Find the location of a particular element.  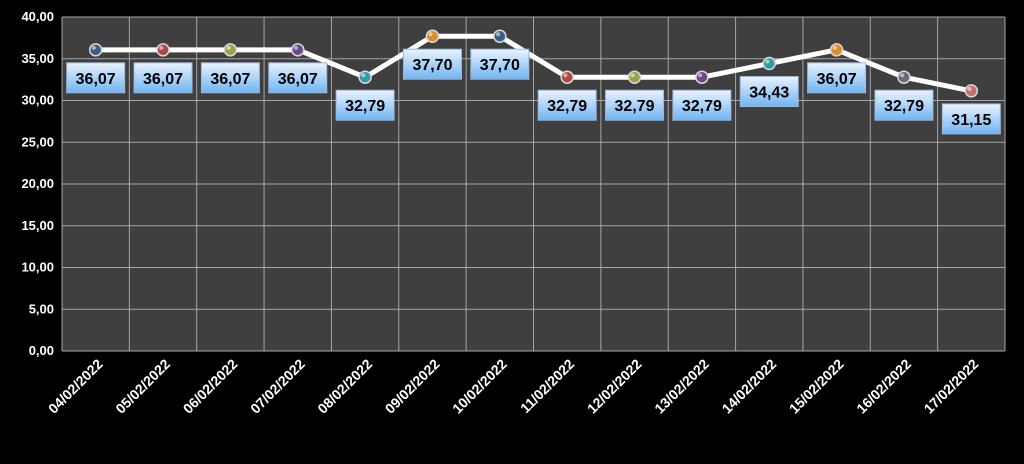

y-tick-label: 0,00 is located at coordinates (41, 350).